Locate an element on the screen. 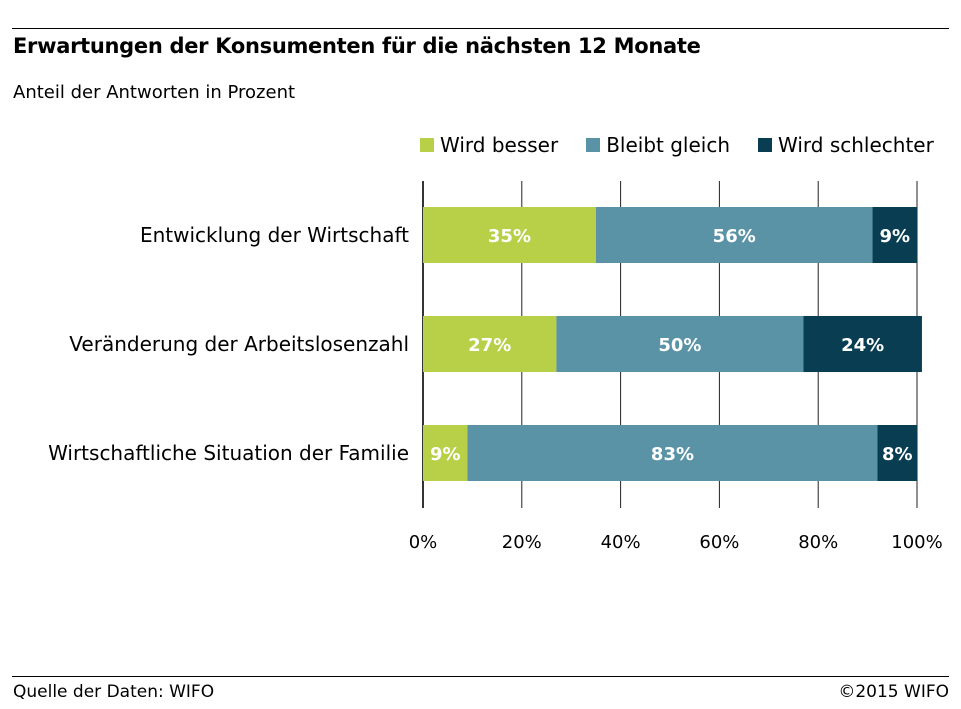 Image resolution: width=961 pixels, height=709 pixels. data-label: 83% is located at coordinates (672, 454).